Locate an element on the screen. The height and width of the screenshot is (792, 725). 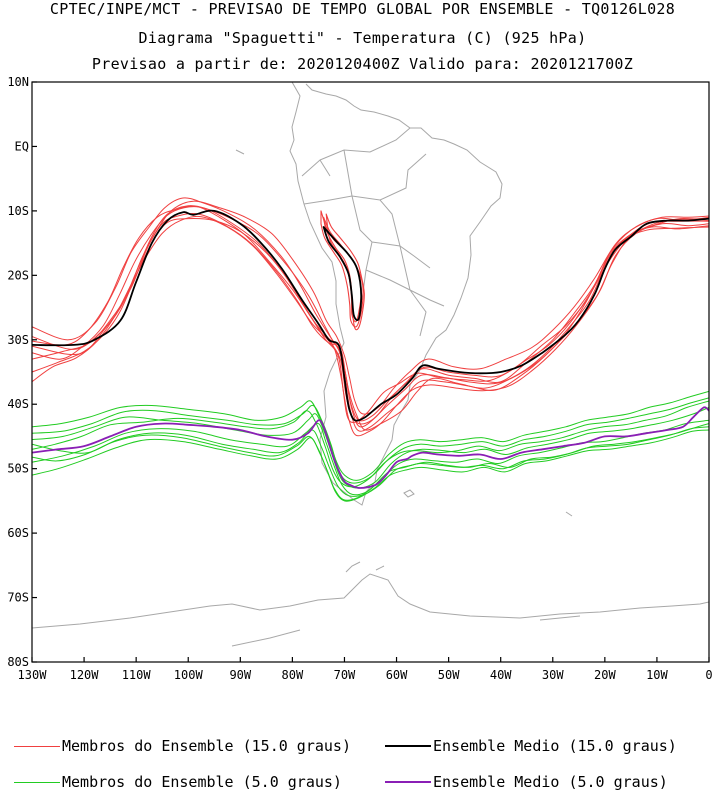
ensemble-mean-15-andes-contour is located at coordinates (342, 274).